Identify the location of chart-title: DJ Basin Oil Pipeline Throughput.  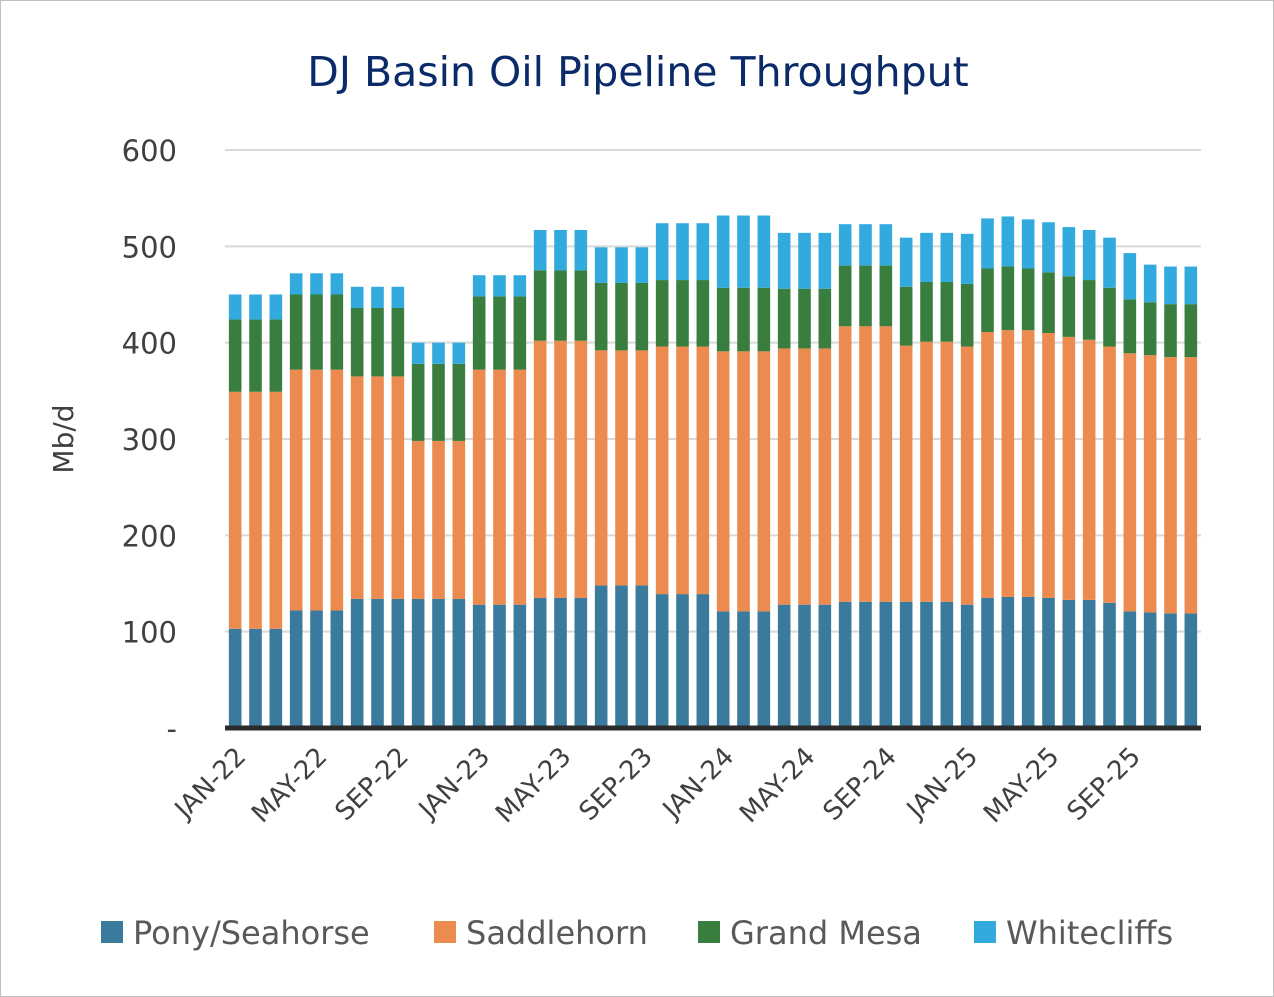
(637, 72).